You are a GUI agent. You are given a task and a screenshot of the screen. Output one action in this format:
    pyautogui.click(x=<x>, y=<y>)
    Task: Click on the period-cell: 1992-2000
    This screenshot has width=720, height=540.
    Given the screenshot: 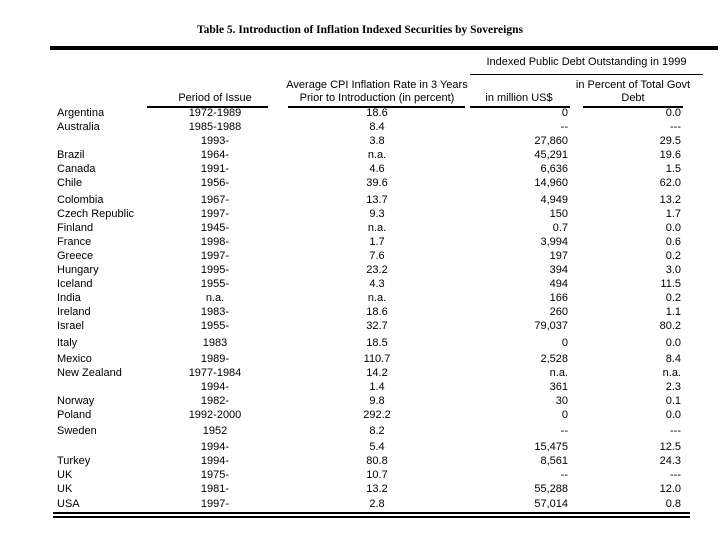 What is the action you would take?
    pyautogui.click(x=215, y=414)
    